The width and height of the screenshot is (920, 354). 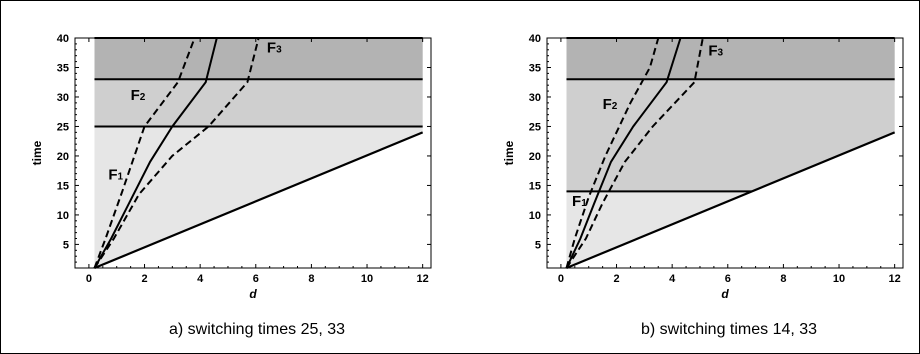 What do you see at coordinates (729, 329) in the screenshot?
I see `chart-caption: b) switching times 14, 33` at bounding box center [729, 329].